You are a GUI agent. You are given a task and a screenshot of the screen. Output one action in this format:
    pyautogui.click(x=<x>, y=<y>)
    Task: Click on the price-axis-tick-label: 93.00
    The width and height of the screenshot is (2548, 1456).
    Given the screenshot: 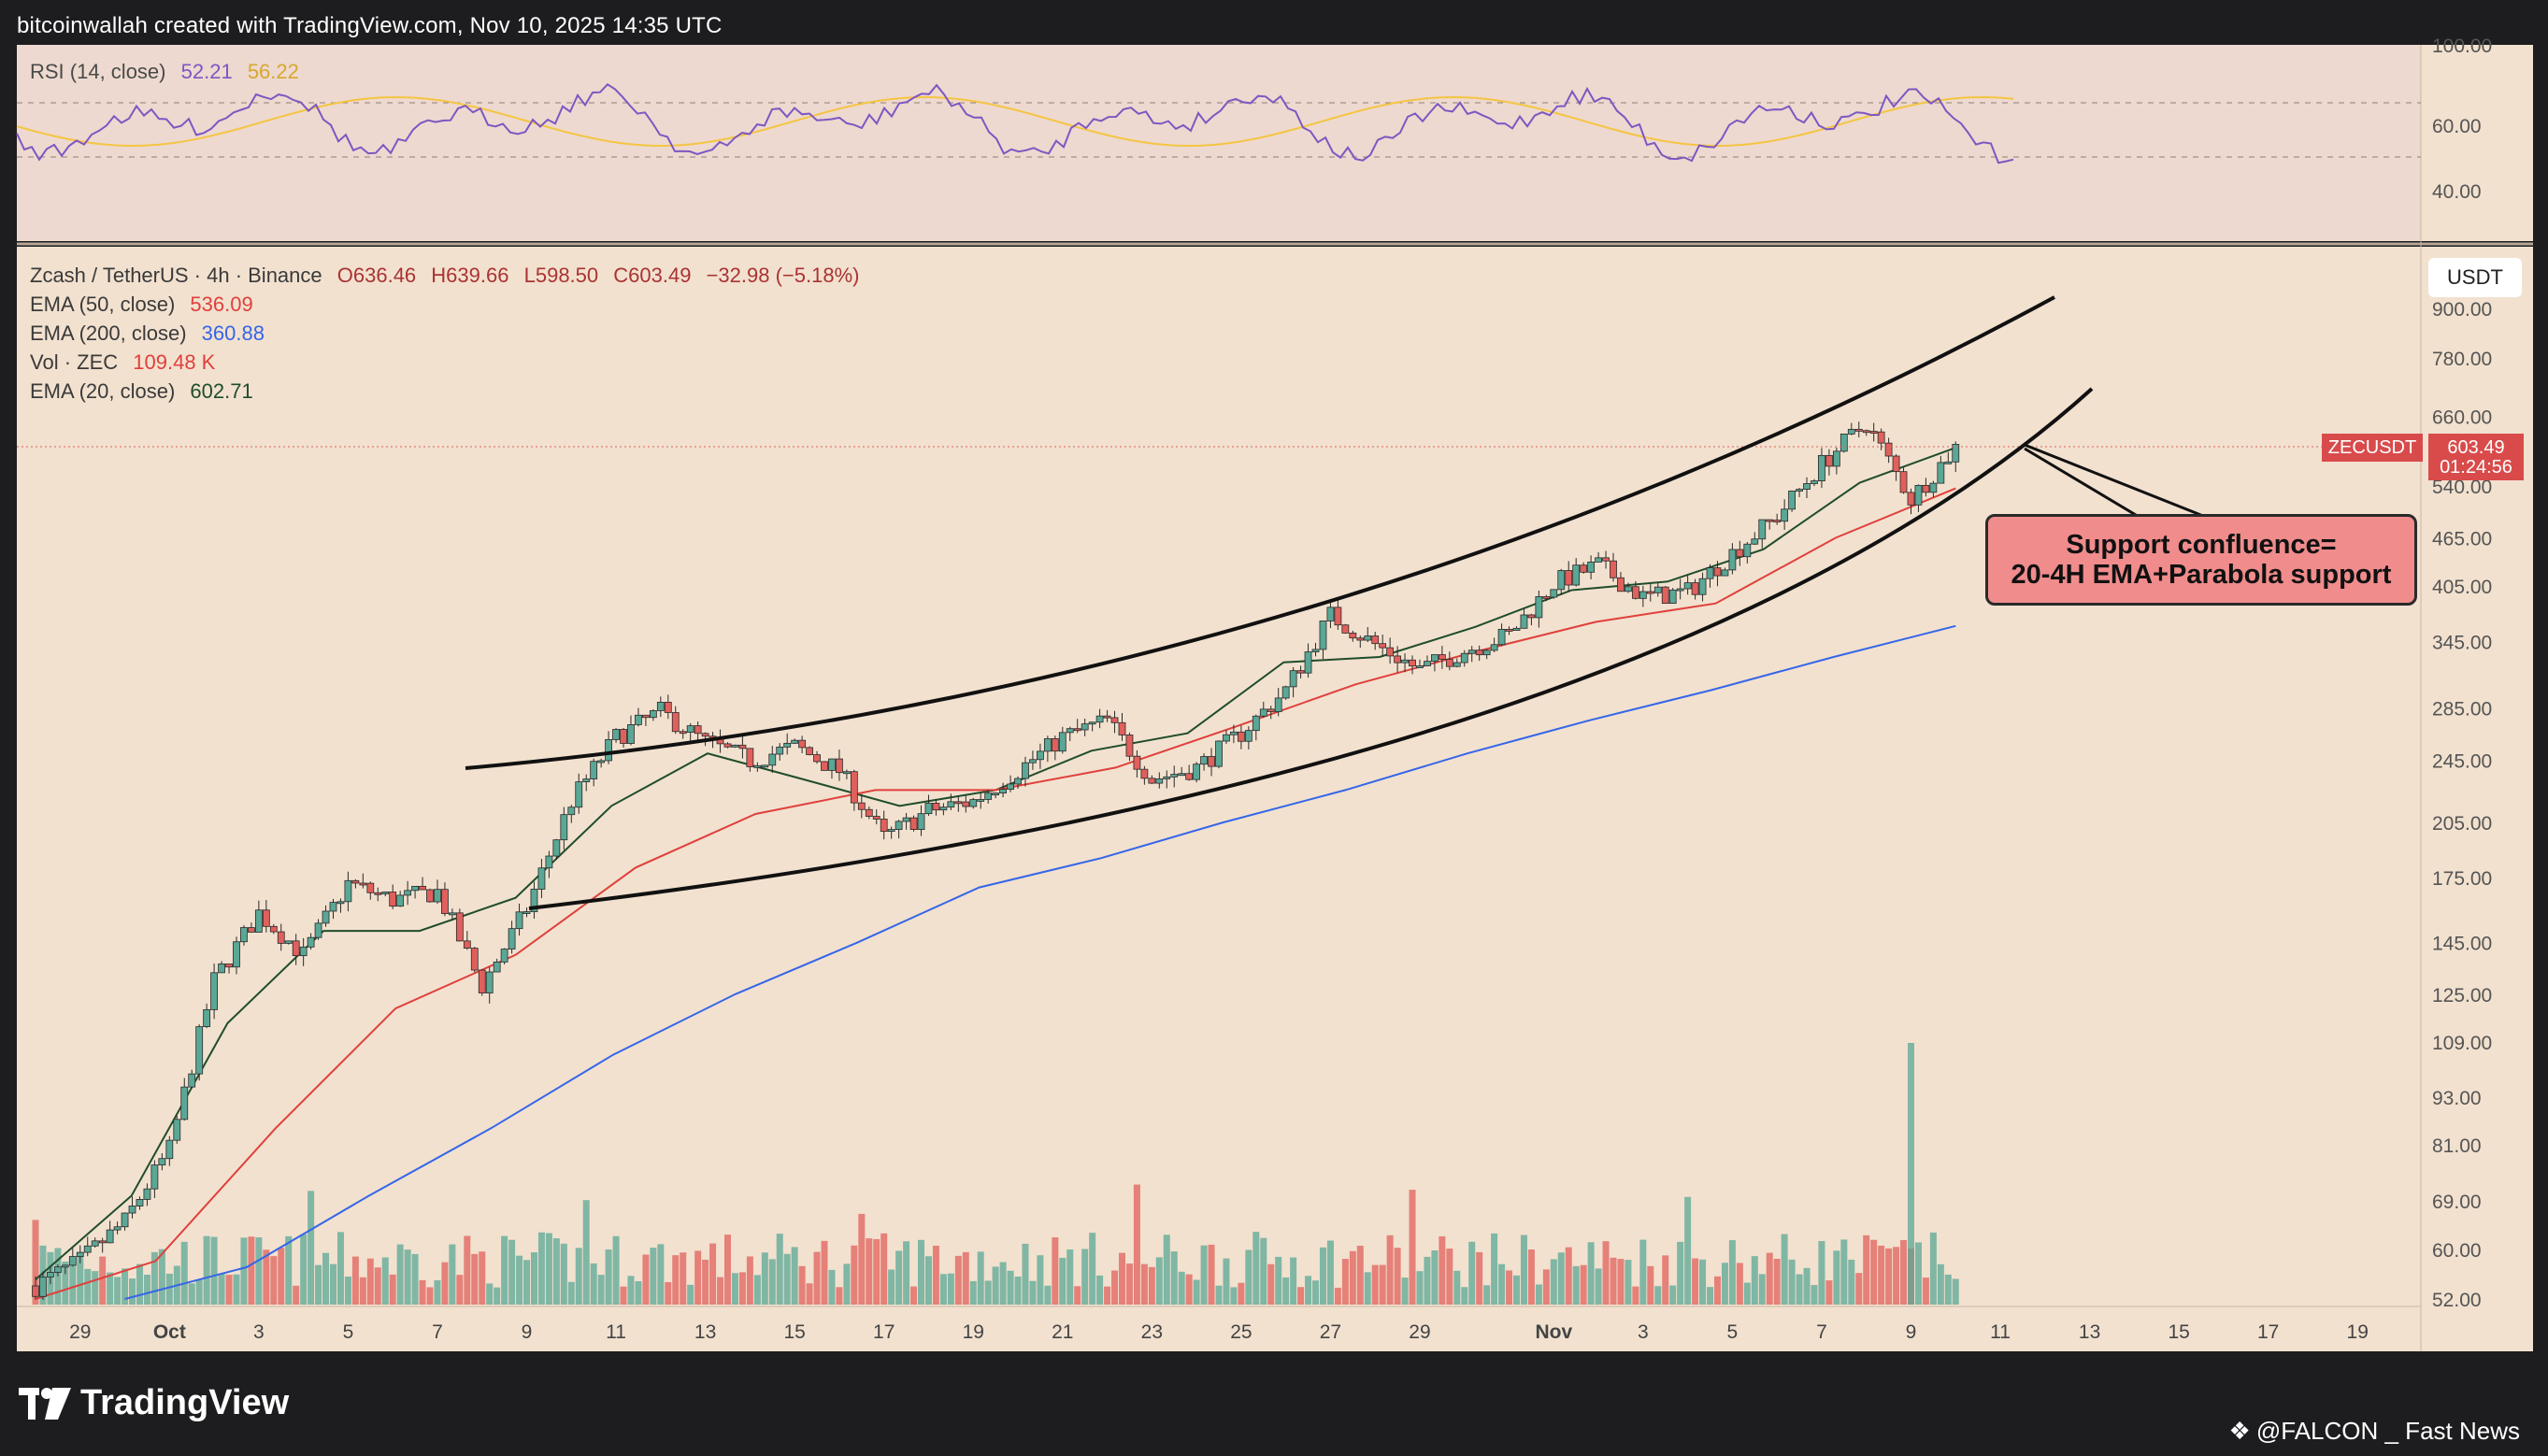 What is the action you would take?
    pyautogui.click(x=2457, y=1098)
    